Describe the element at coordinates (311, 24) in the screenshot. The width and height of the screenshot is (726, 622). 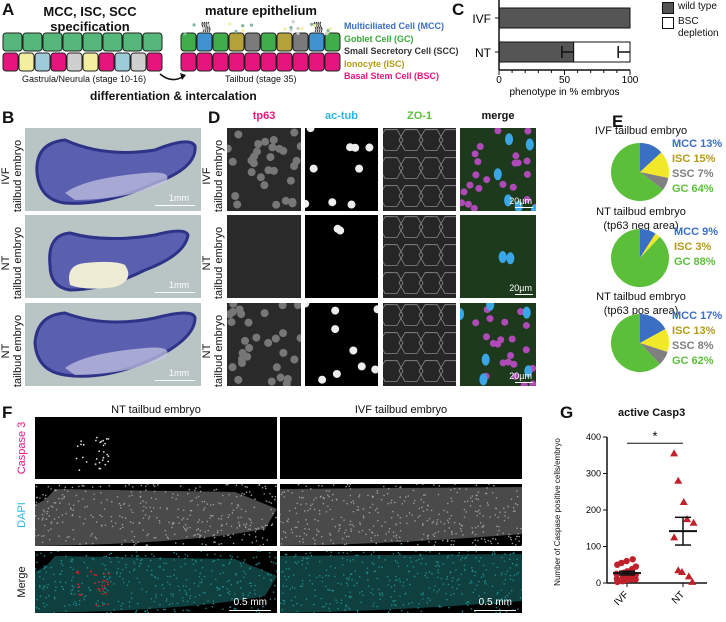
I see `secretion-dot` at that location.